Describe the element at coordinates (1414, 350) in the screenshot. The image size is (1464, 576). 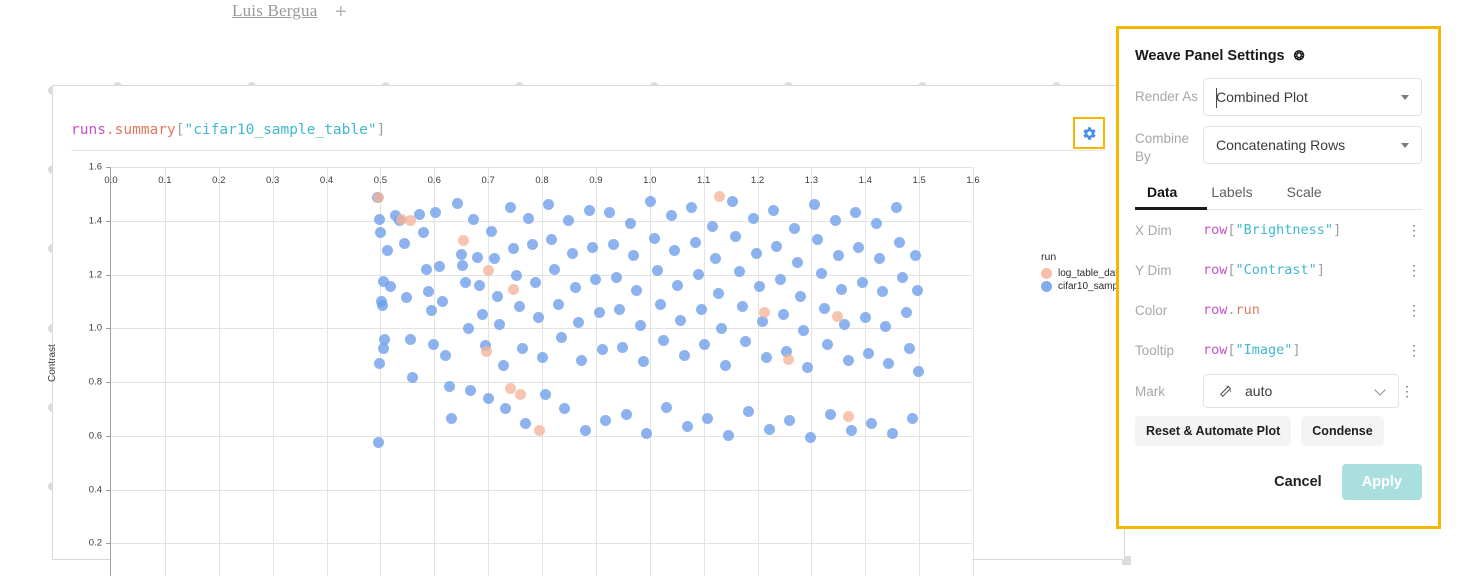
I see `dim-options-kebab: ⋮` at that location.